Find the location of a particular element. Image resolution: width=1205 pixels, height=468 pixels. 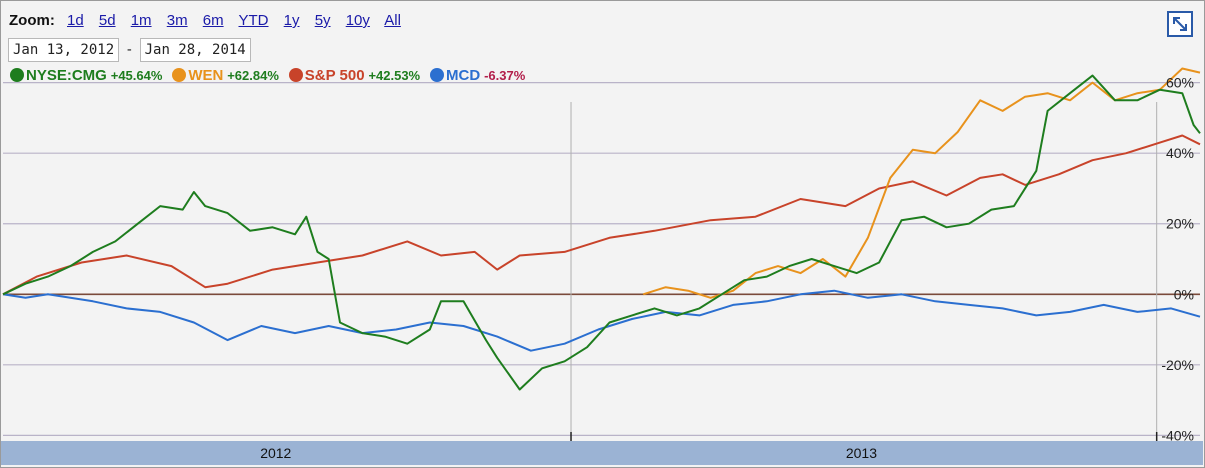

series-line-mcd is located at coordinates (601, 320).